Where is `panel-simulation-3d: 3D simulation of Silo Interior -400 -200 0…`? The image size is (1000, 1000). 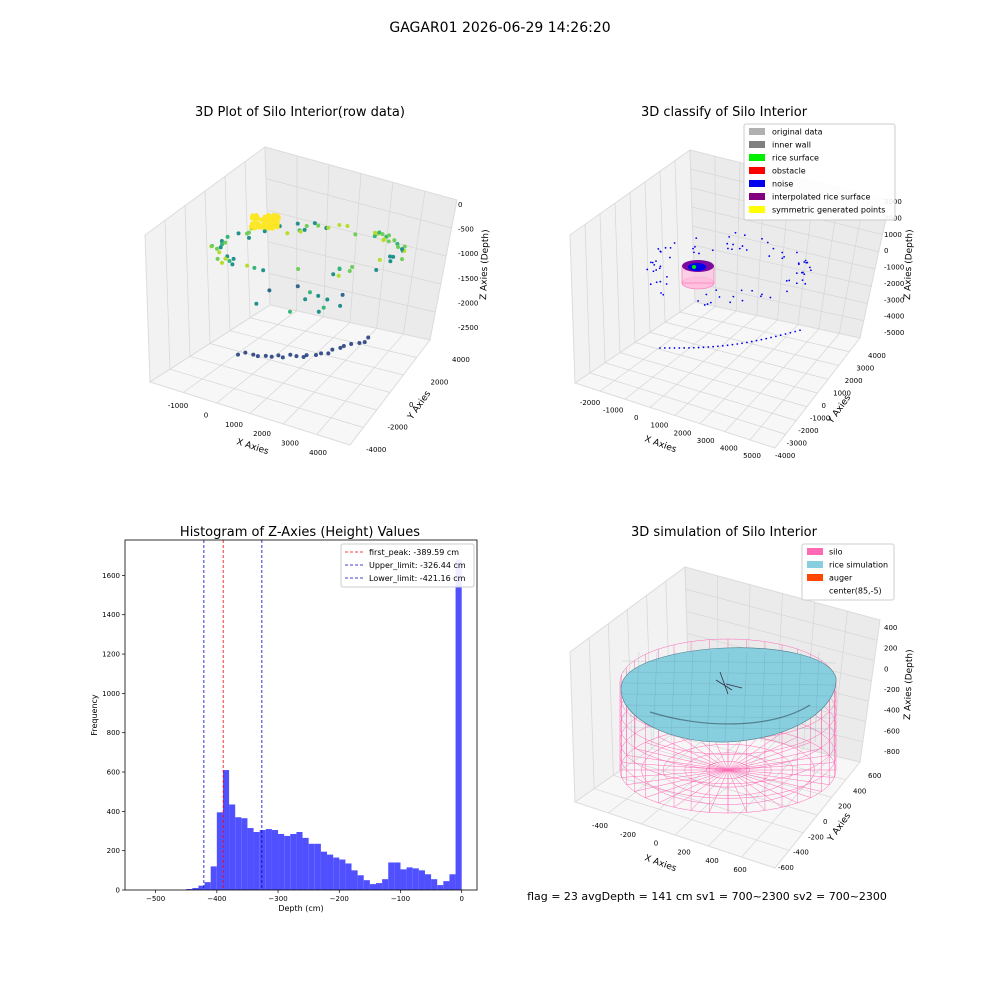
panel-simulation-3d: 3D simulation of Silo Interior -400 -200 0… is located at coordinates (742, 699).